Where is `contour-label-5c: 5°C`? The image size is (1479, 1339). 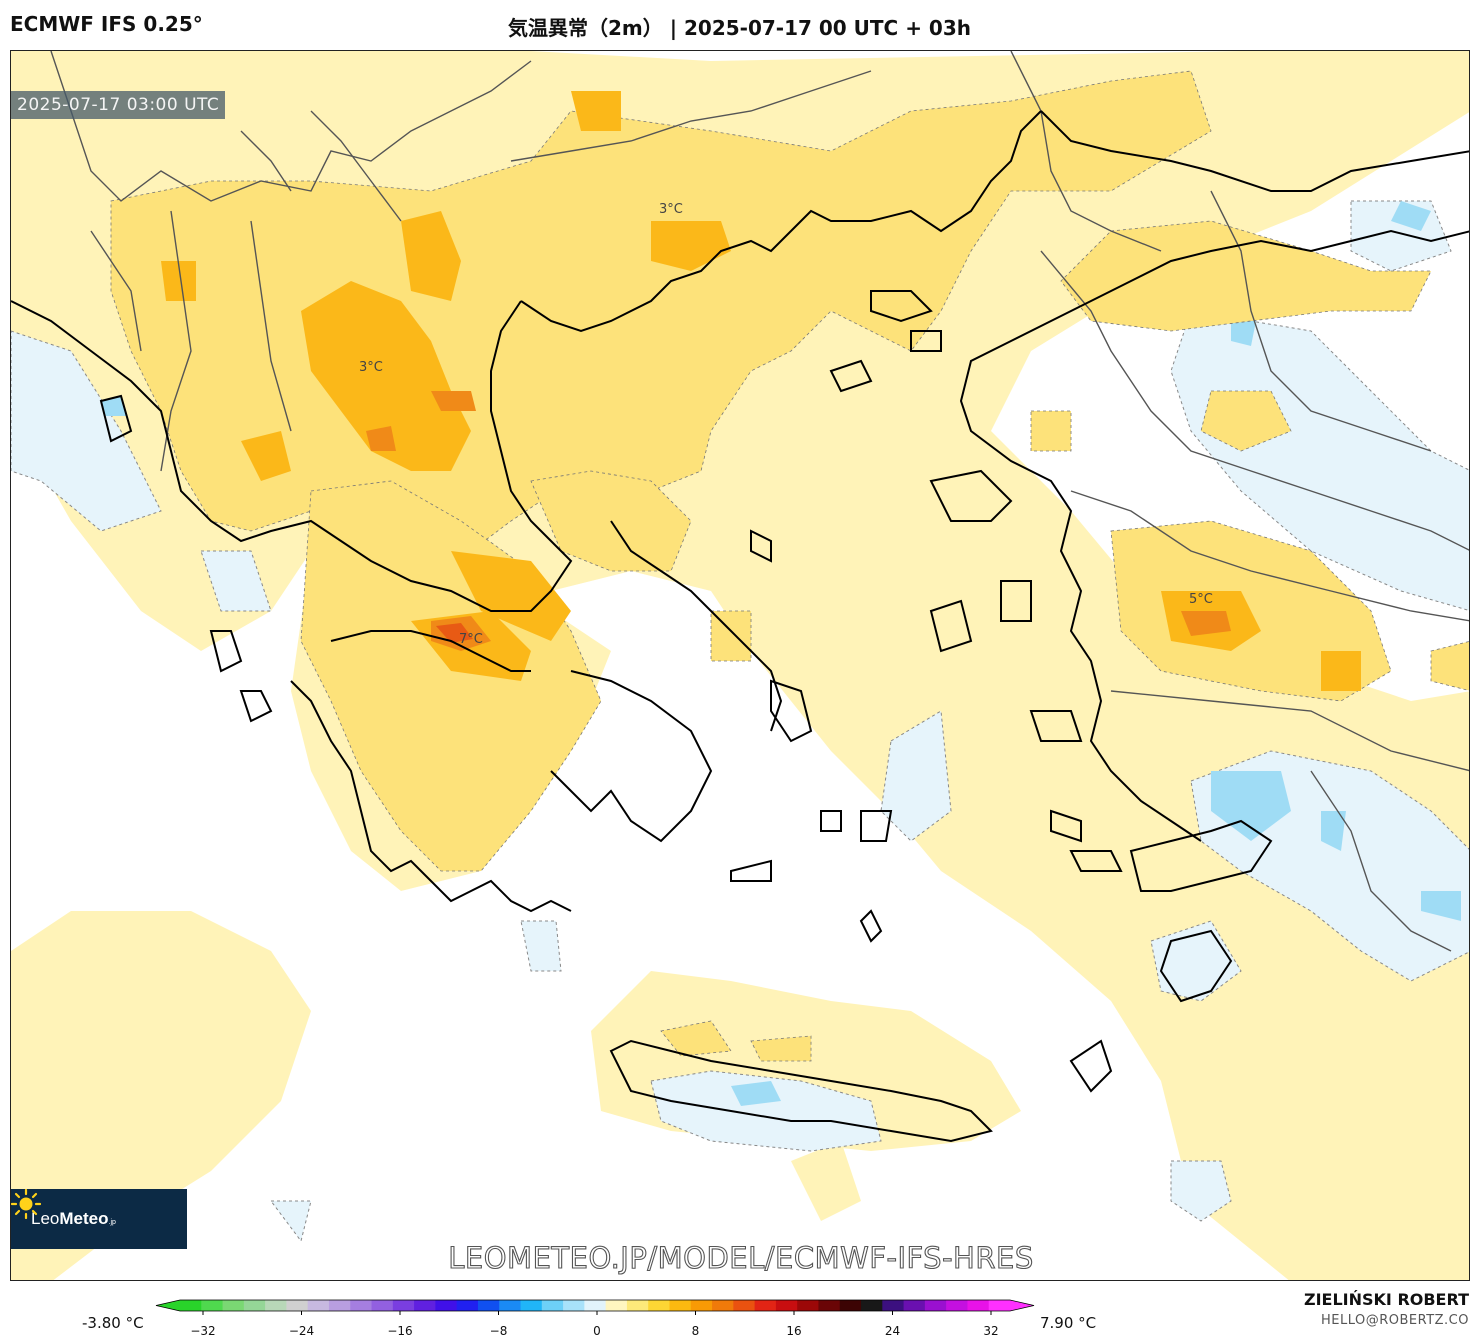 contour-label-5c: 5°C is located at coordinates (1201, 599).